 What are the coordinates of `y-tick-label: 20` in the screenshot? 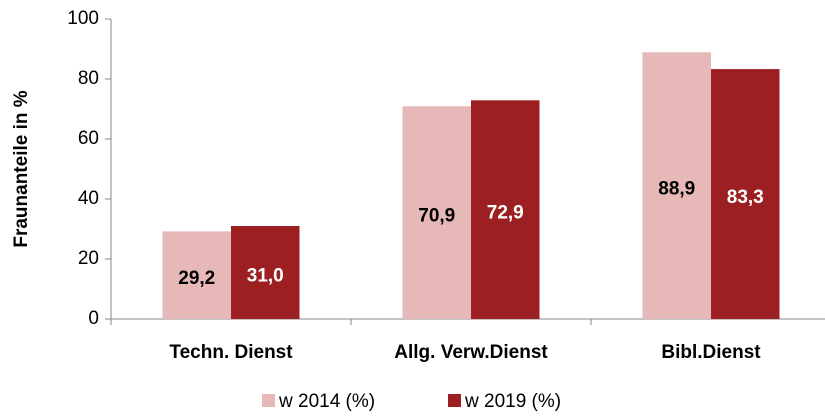 It's located at (88, 258).